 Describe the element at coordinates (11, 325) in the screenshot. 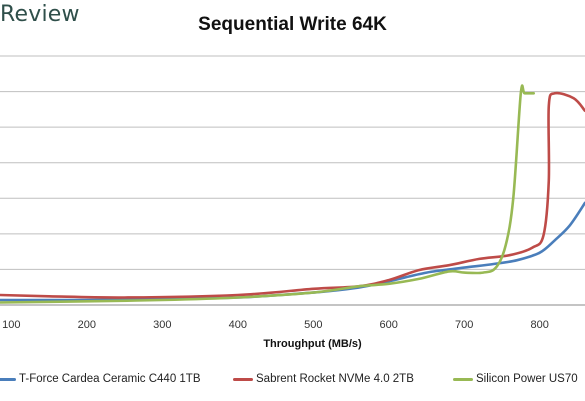

I see `x-tick-label: 100` at that location.